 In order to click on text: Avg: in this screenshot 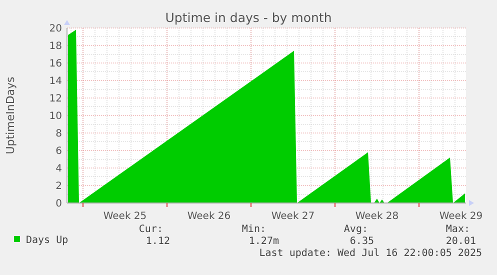, I will do `click(356, 229)`.